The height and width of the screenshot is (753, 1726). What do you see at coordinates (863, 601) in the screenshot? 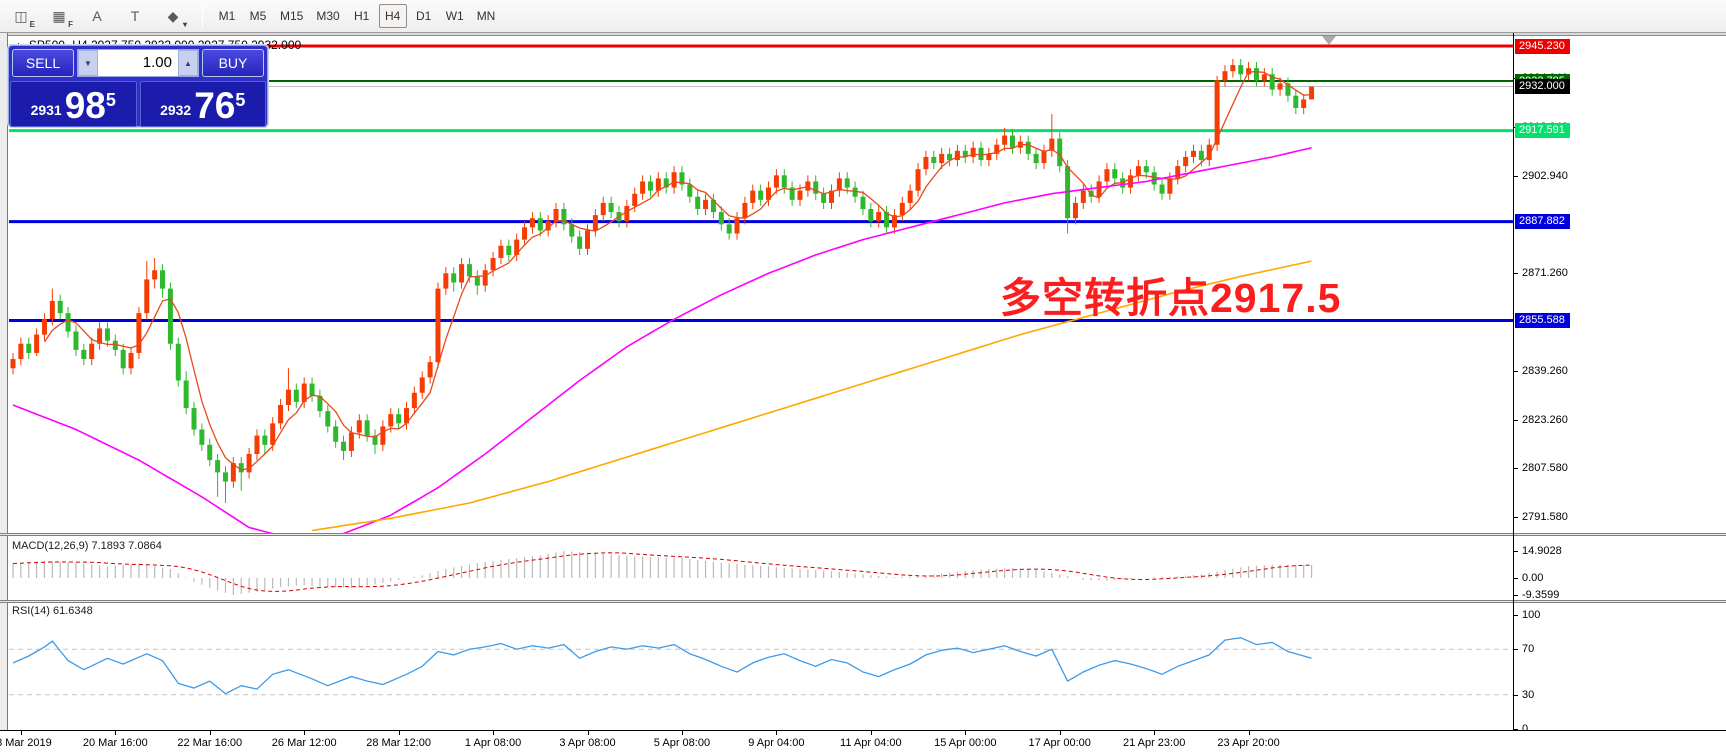
I see `rsi-pane-resizer` at bounding box center [863, 601].